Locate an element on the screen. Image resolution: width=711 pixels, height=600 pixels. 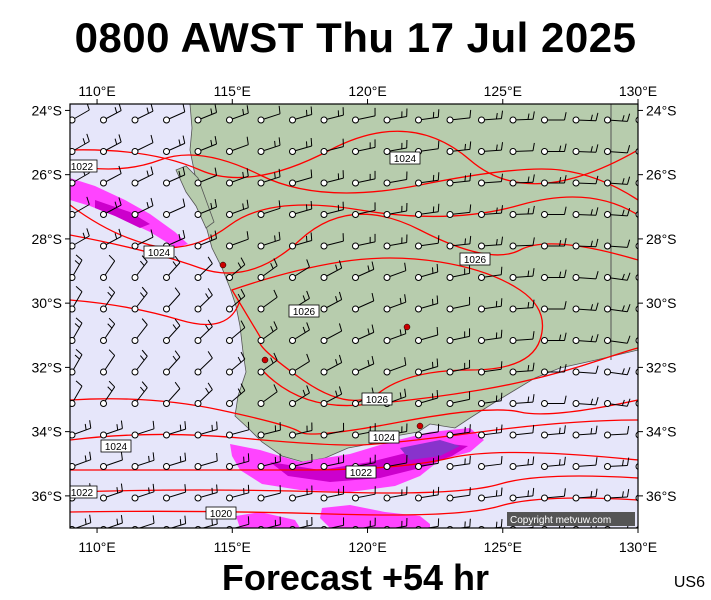
lon-tick-label-bottom: 120°E is located at coordinates (367, 547).